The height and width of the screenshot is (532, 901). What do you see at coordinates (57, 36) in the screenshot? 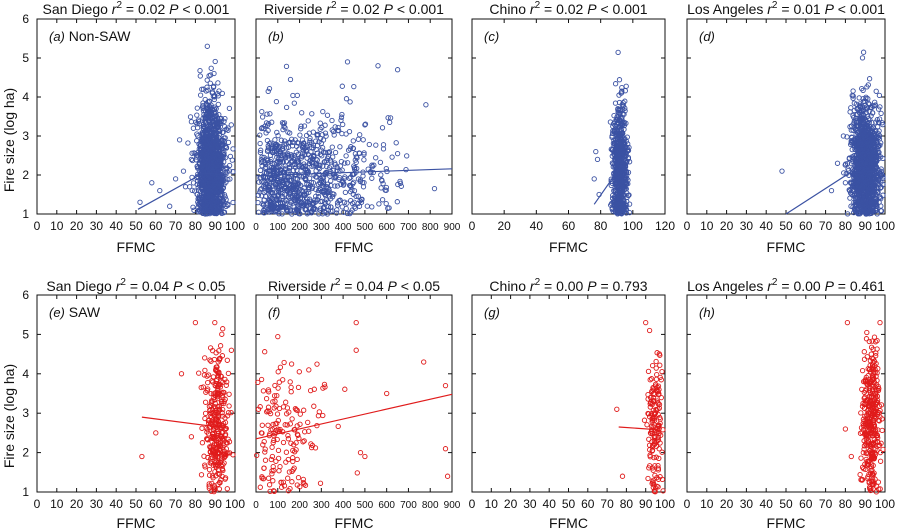
I see `panel-letter: (a)` at bounding box center [57, 36].